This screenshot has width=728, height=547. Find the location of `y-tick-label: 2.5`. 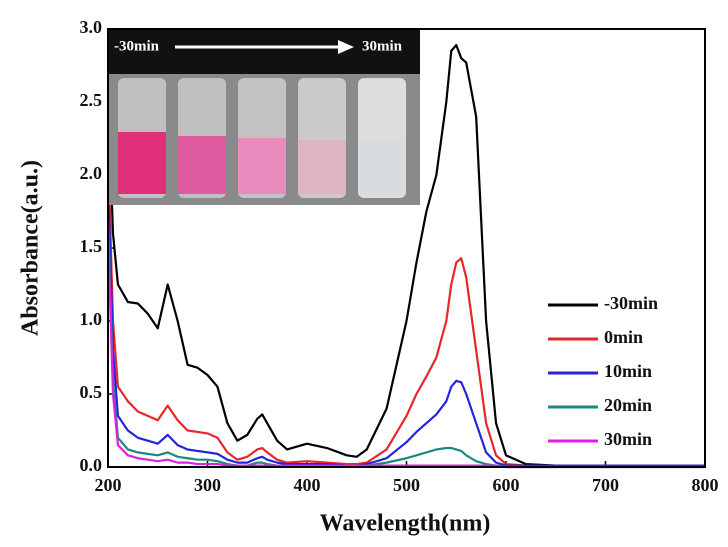

y-tick-label: 2.5 is located at coordinates (91, 100).